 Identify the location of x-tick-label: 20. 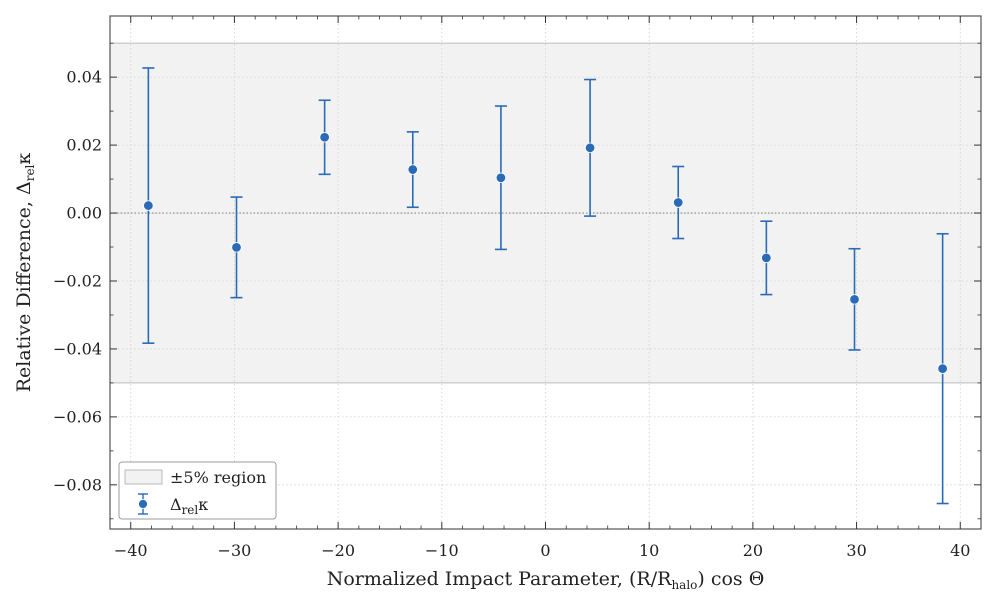
(753, 550).